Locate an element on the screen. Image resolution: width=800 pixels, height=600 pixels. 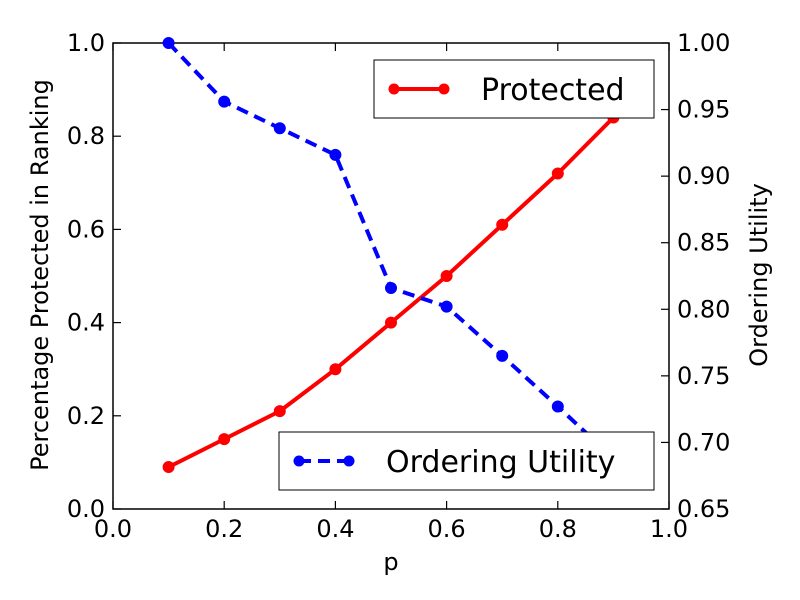
x-tick-label: 0.2 is located at coordinates (224, 529).